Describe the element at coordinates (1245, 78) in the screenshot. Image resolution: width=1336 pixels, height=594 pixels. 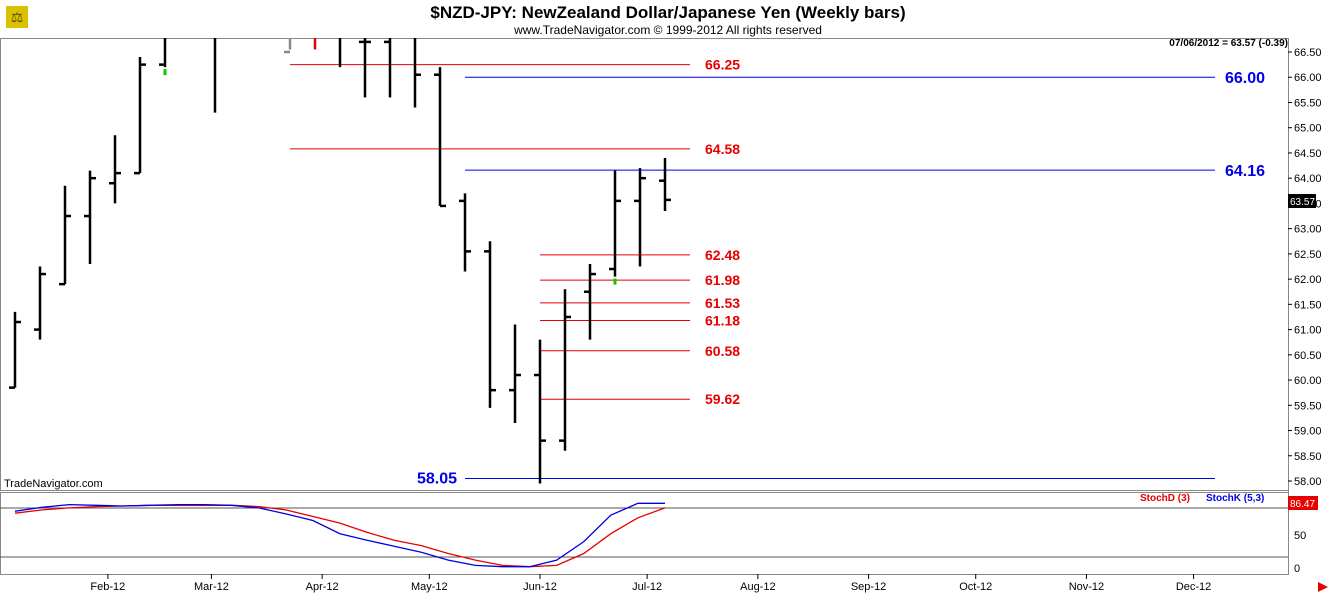
I see `level-label: 66.00` at that location.